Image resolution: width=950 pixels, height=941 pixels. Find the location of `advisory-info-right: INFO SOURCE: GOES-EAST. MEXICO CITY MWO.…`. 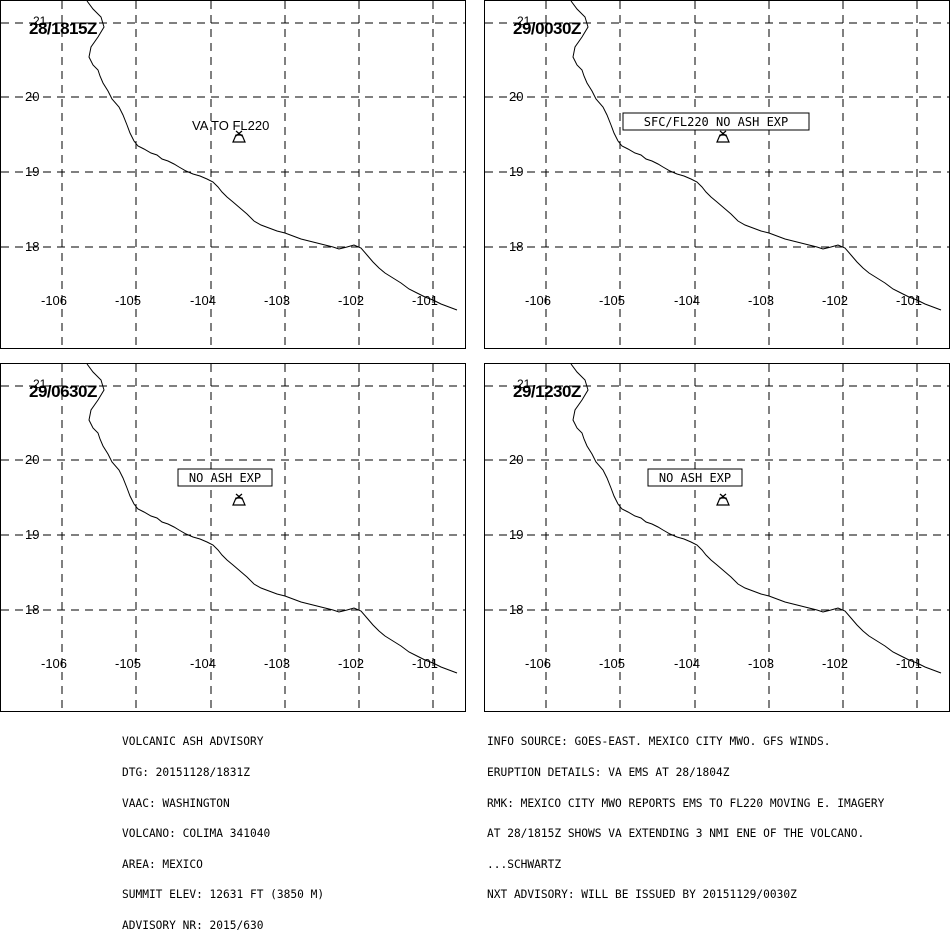

advisory-info-right: INFO SOURCE: GOES-EAST. MEXICO CITY MWO.… is located at coordinates (685, 814).